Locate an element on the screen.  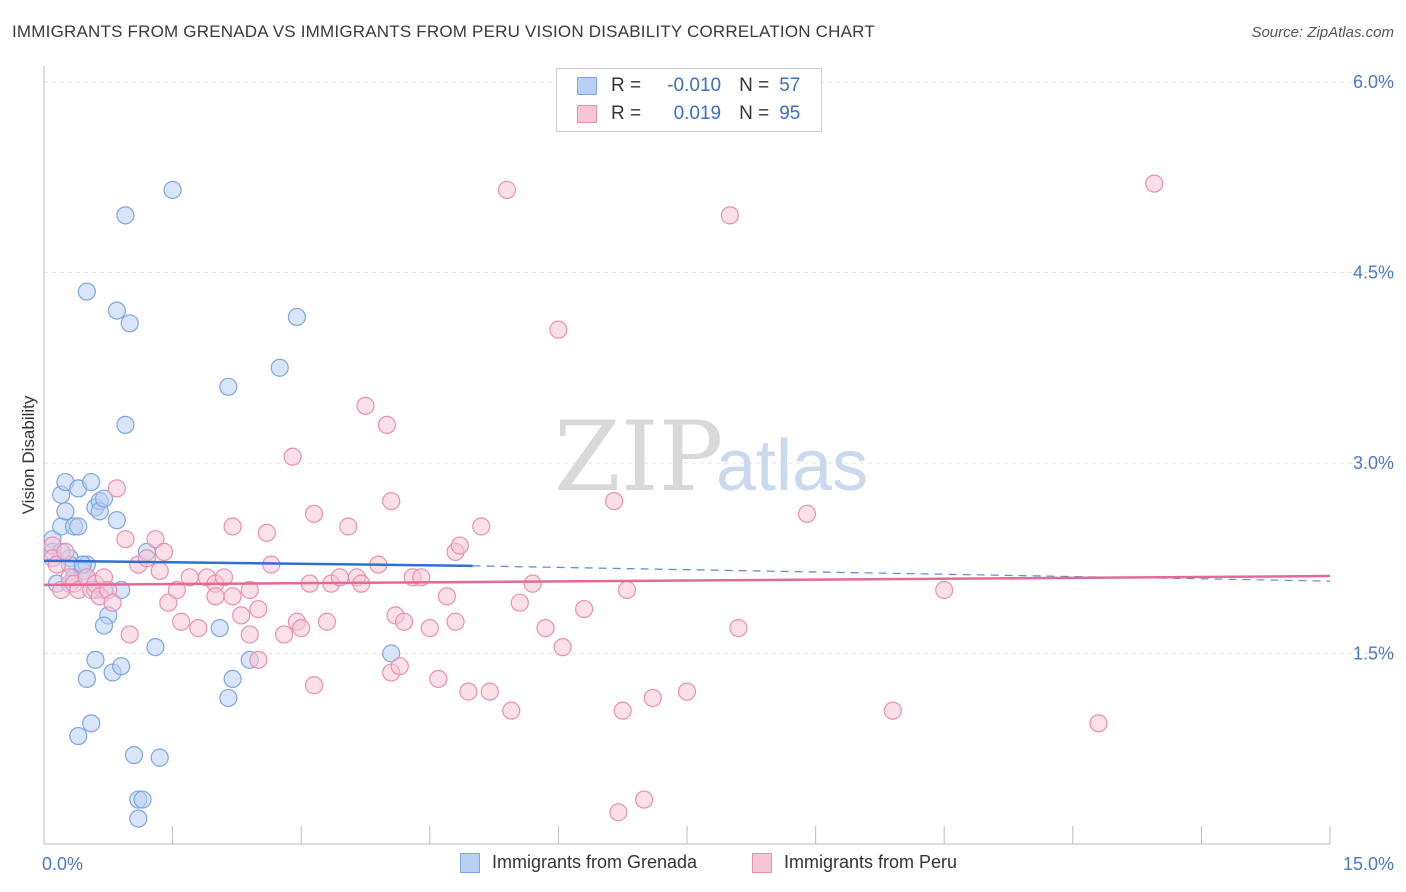
legend-label-grenada: Immigrants from Grenada is located at coordinates (595, 862).